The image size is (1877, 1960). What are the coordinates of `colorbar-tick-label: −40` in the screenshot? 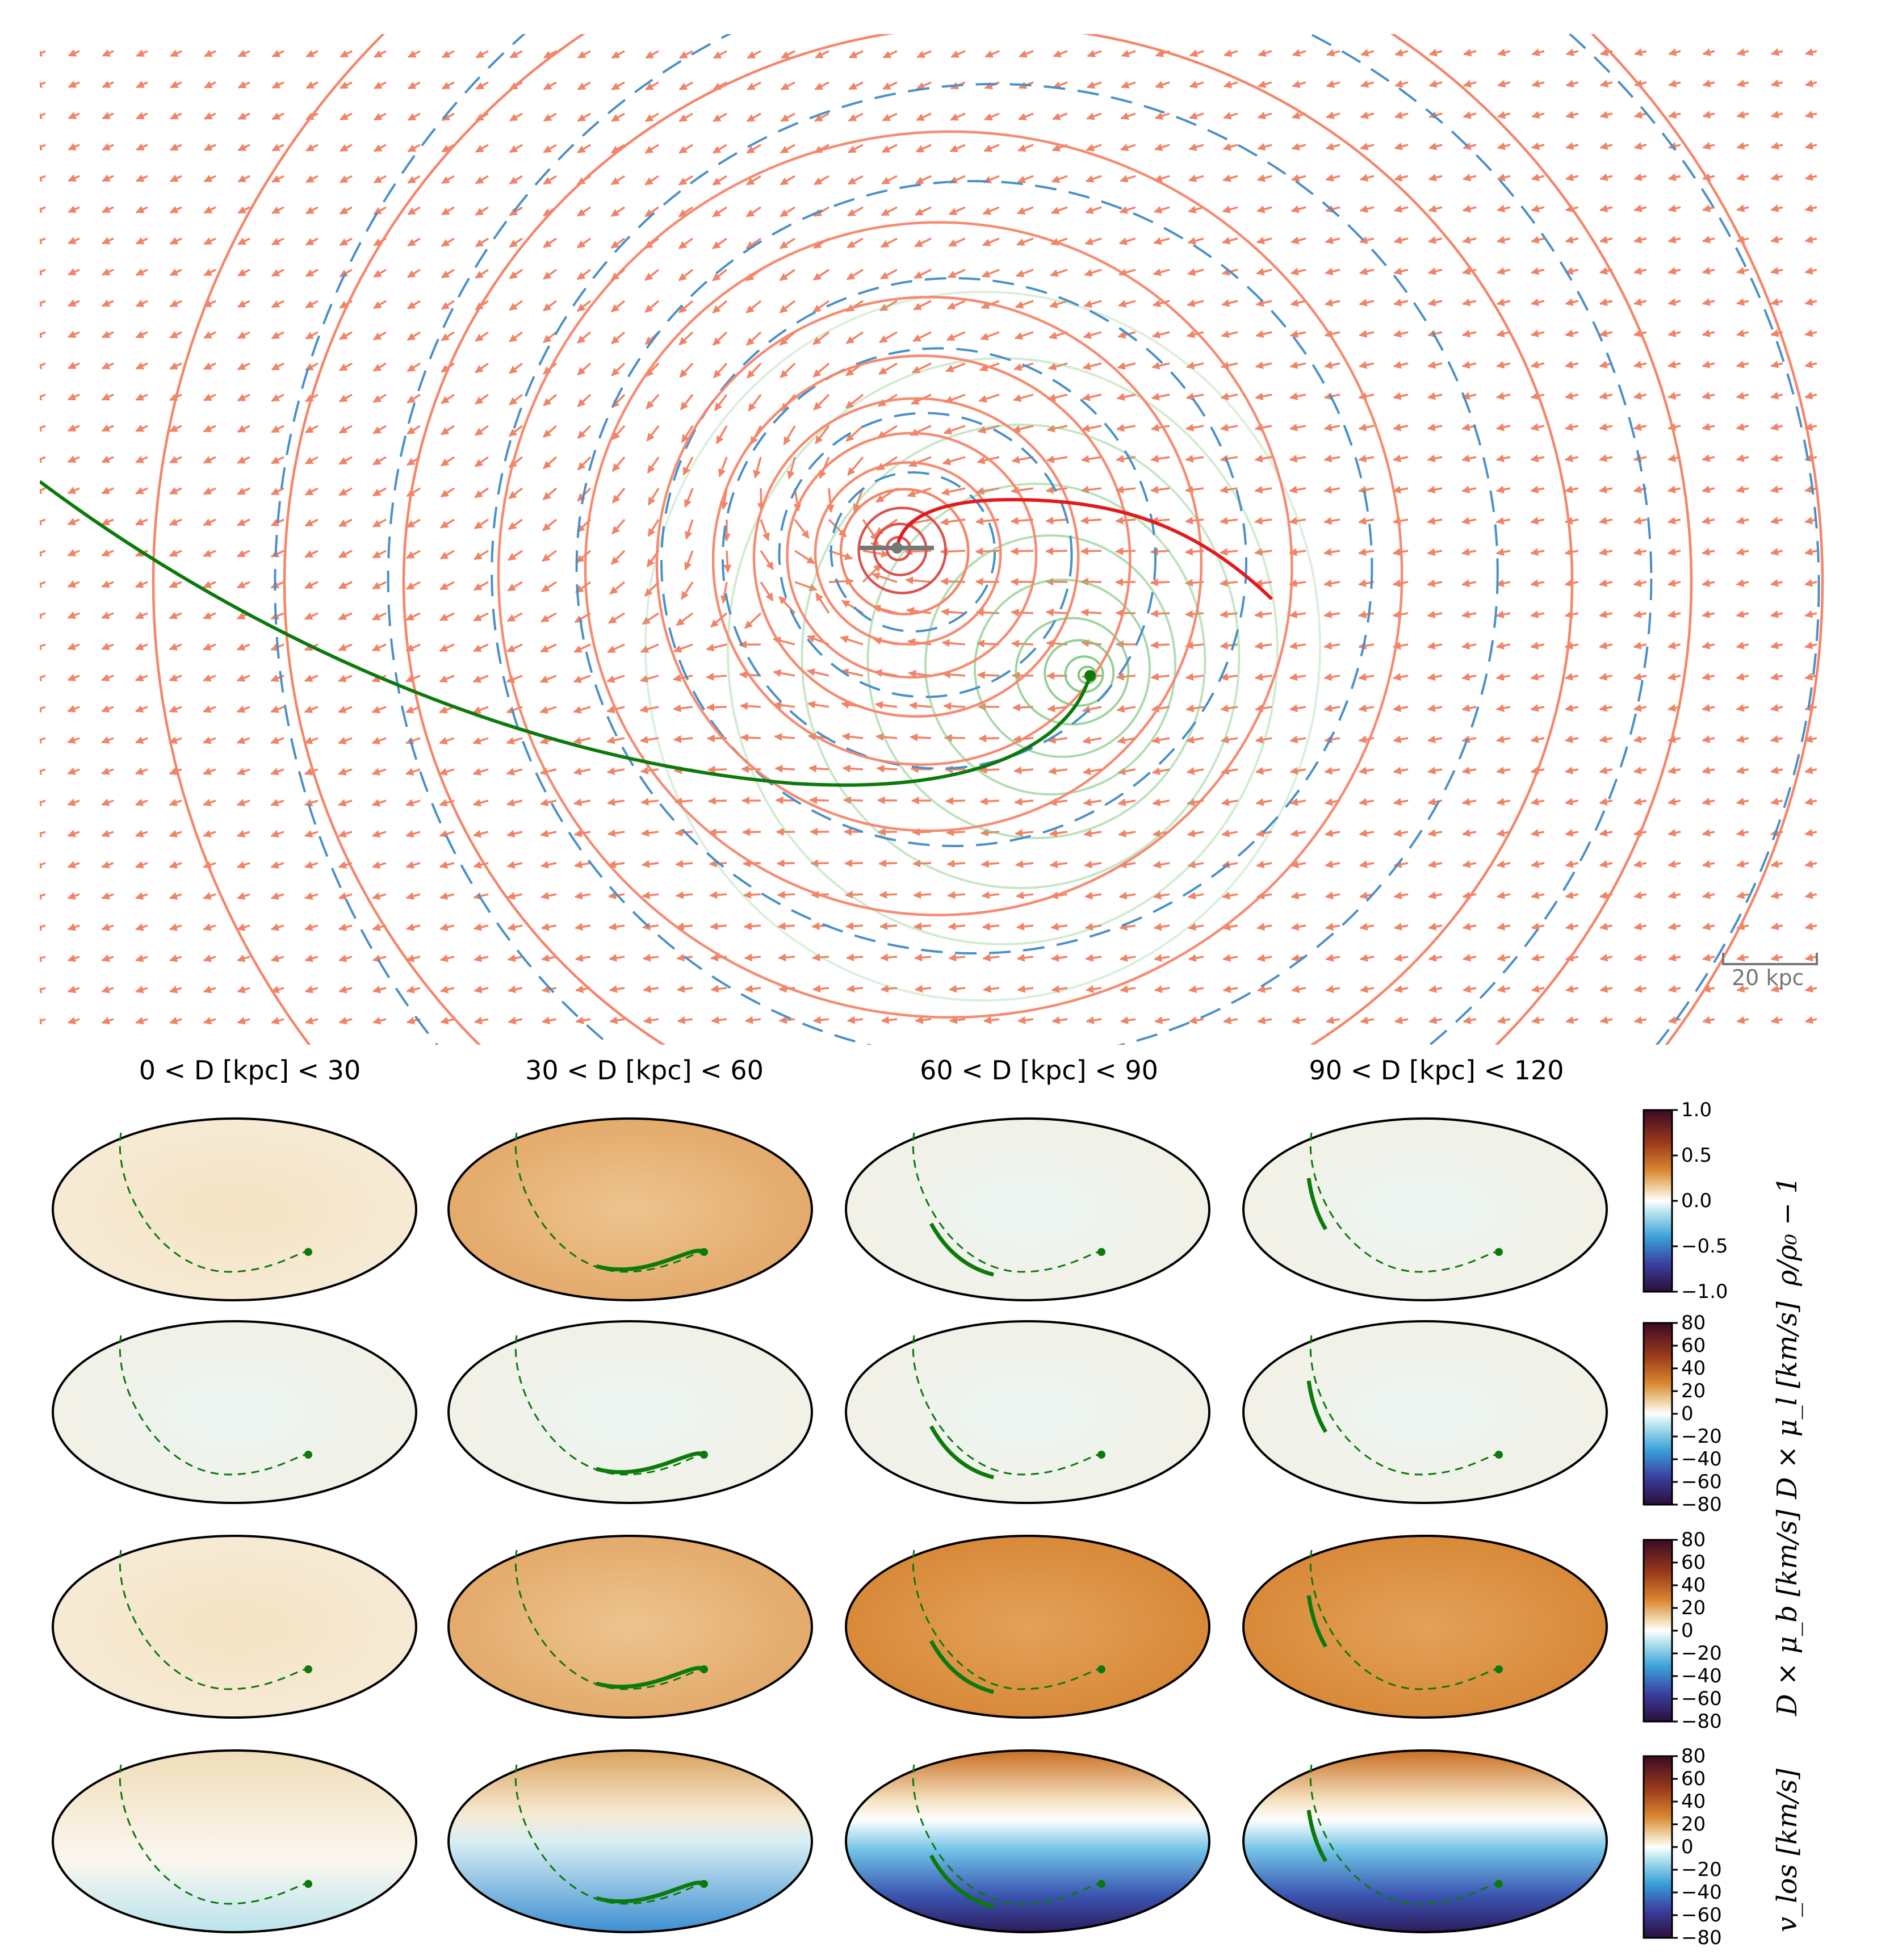 It's located at (1701, 1676).